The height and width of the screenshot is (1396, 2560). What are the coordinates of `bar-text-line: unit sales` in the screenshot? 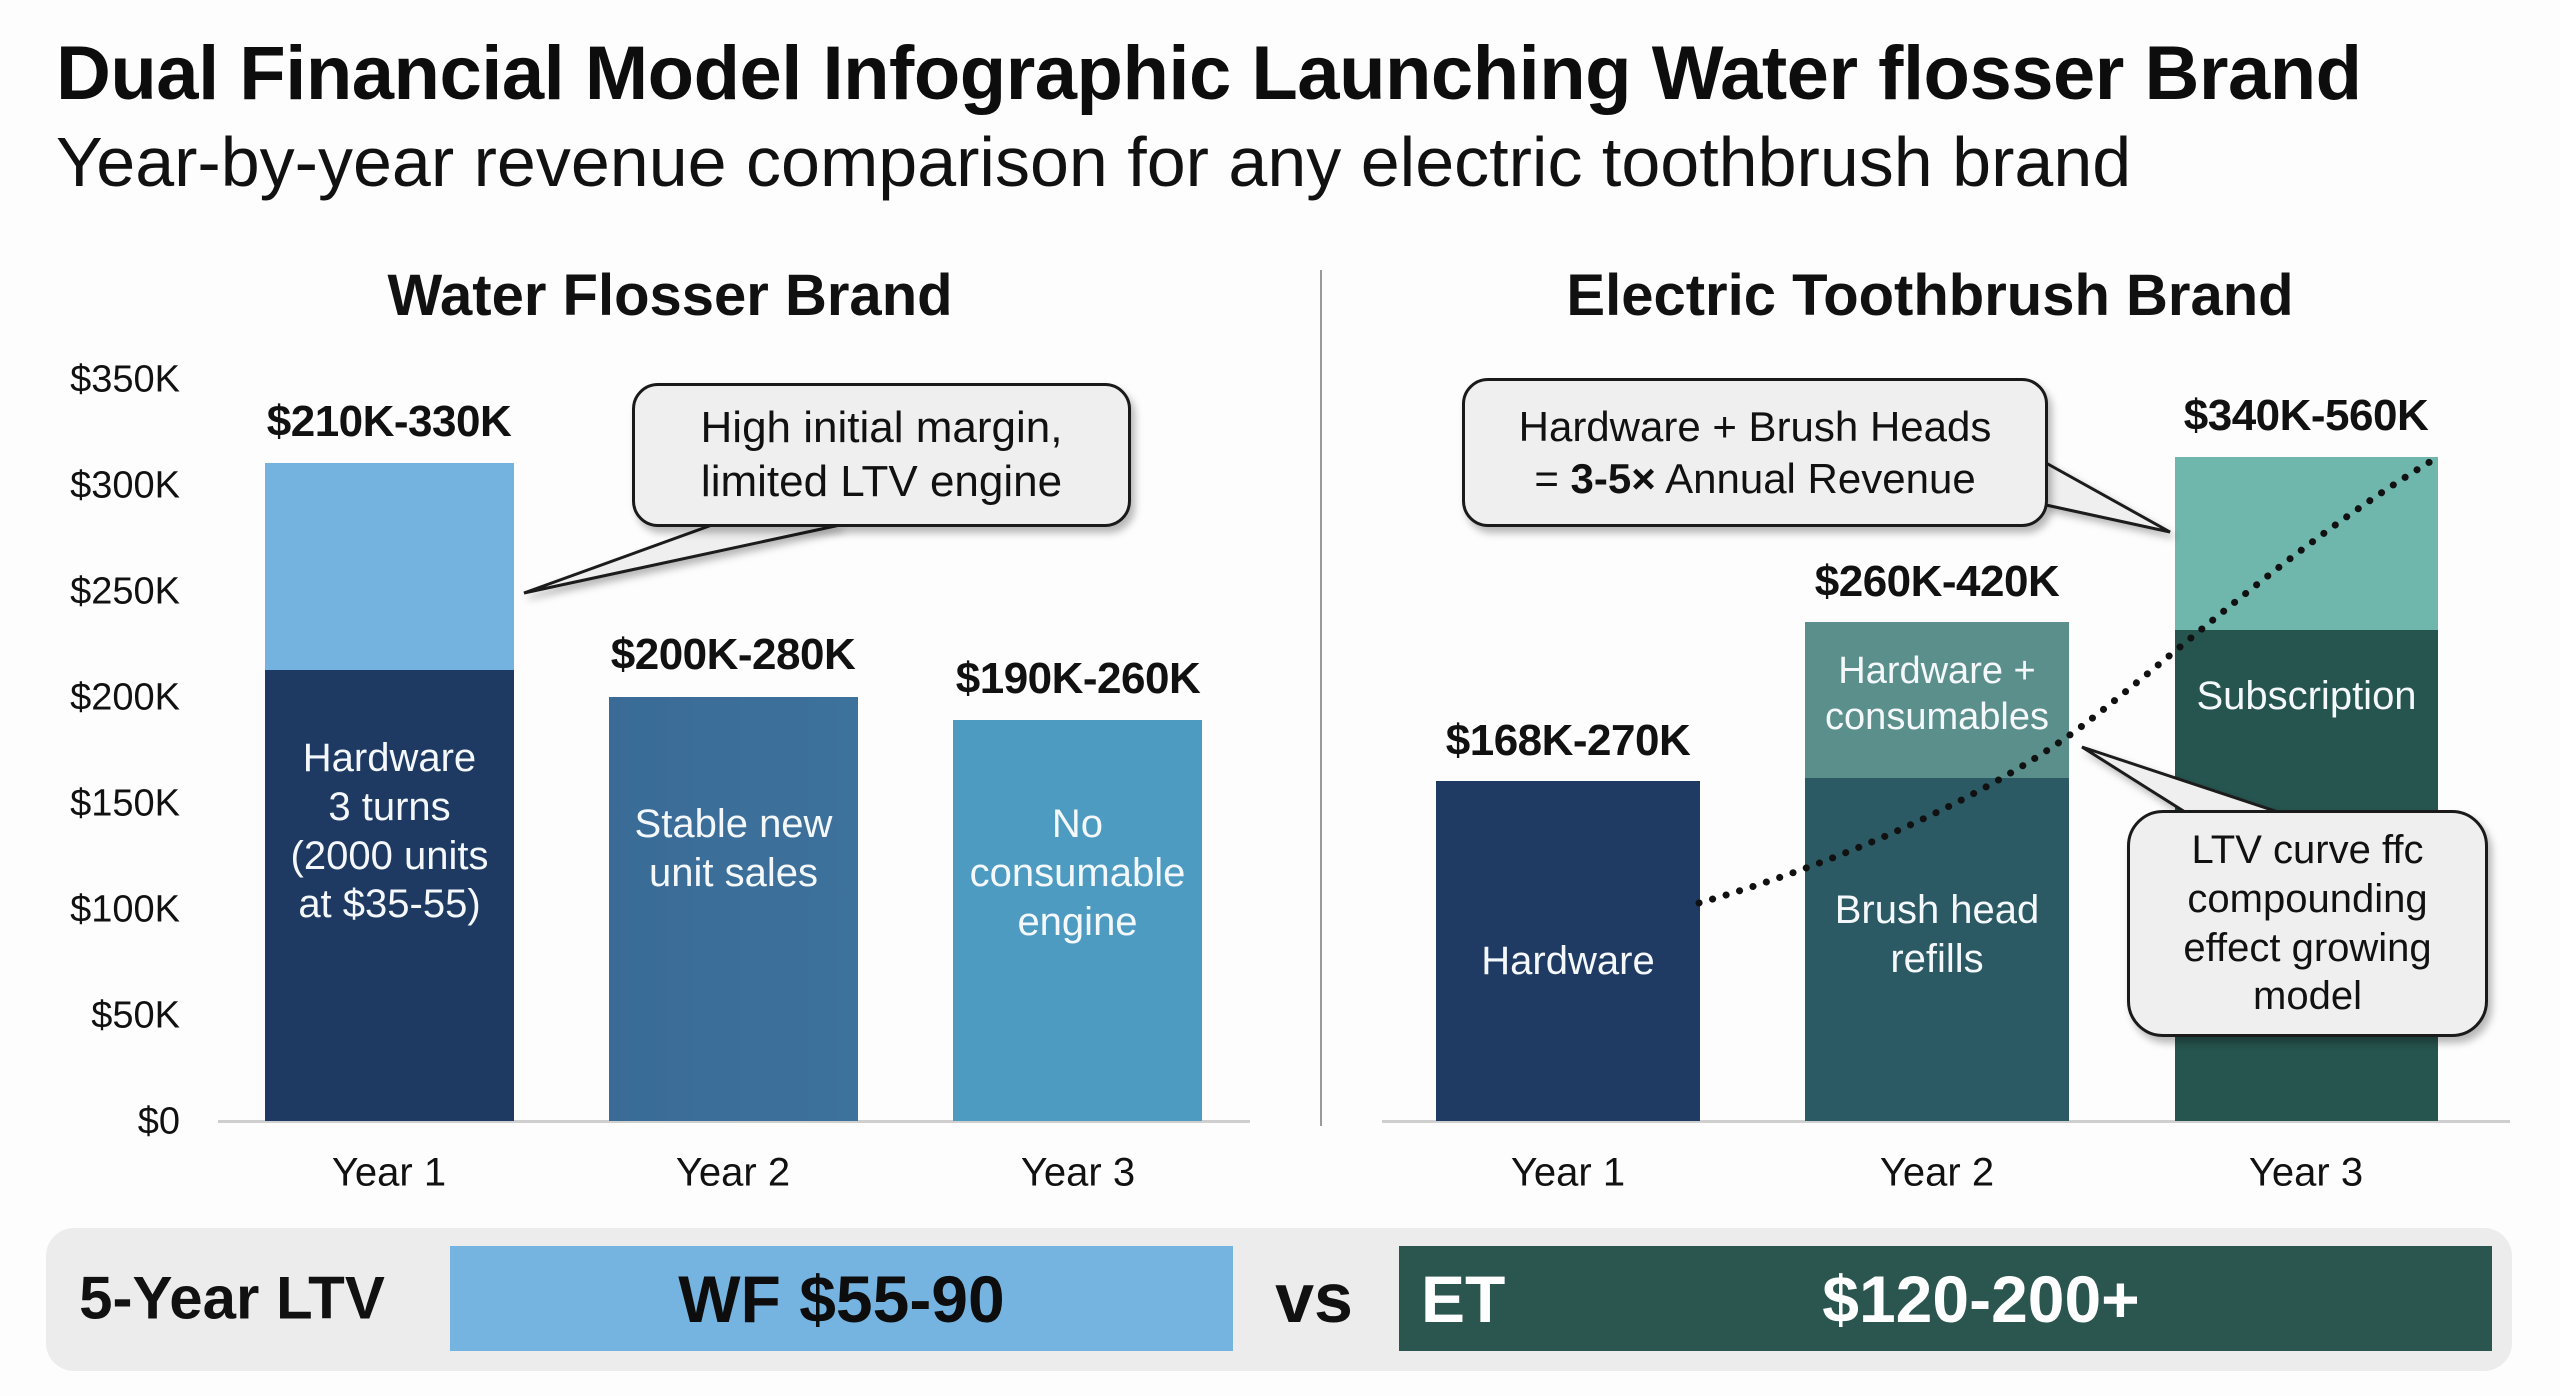 It's located at (733, 873).